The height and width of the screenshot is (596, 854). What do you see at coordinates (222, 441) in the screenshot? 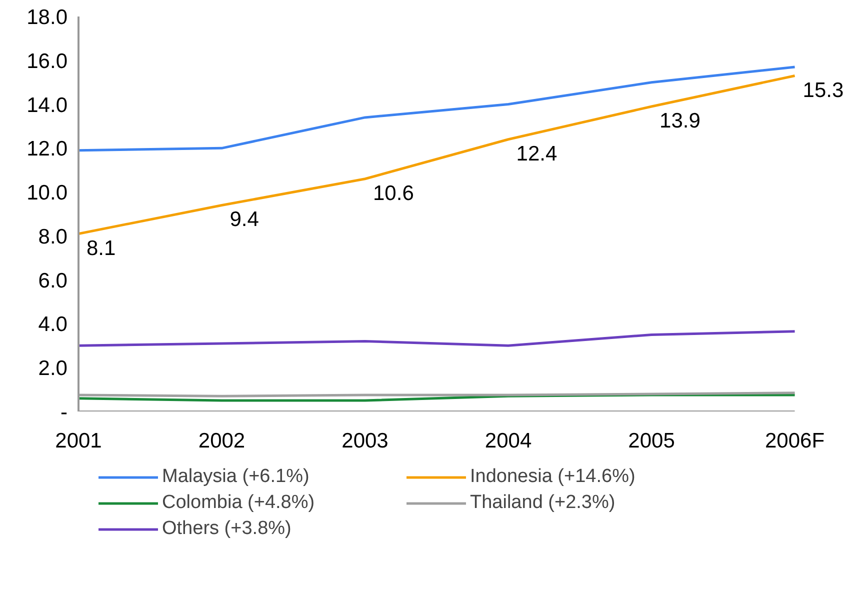
I see `x-tick-label: 2002` at bounding box center [222, 441].